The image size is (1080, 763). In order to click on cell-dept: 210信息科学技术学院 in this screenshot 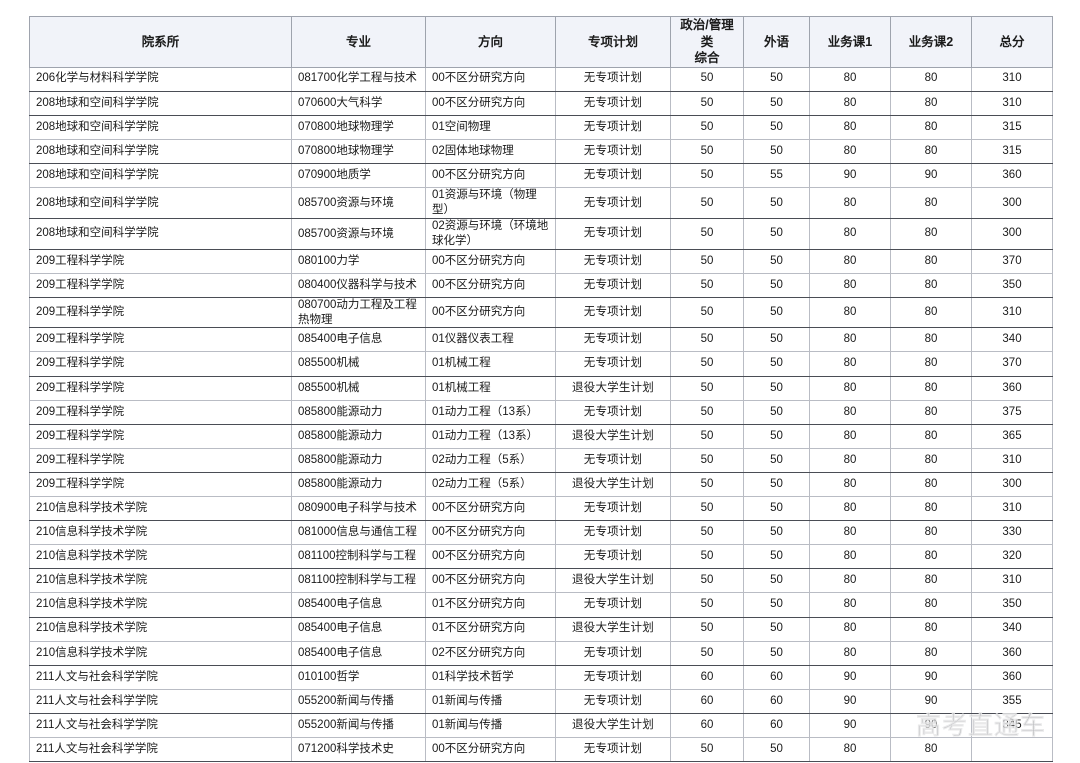, I will do `click(160, 533)`.